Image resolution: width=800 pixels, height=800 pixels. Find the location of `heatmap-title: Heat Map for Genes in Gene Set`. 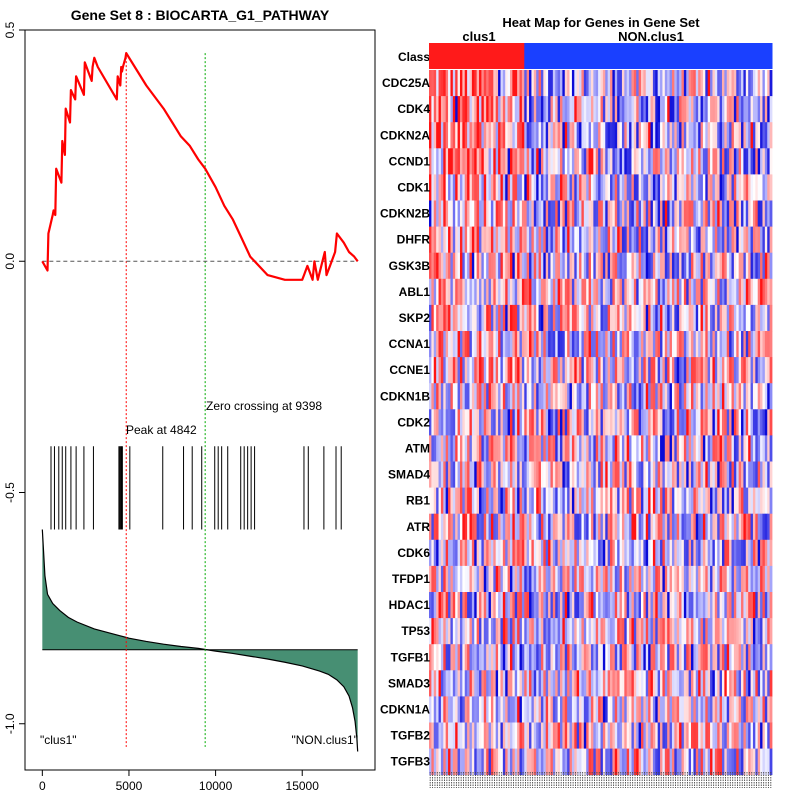

heatmap-title: Heat Map for Genes in Gene Set is located at coordinates (601, 22).